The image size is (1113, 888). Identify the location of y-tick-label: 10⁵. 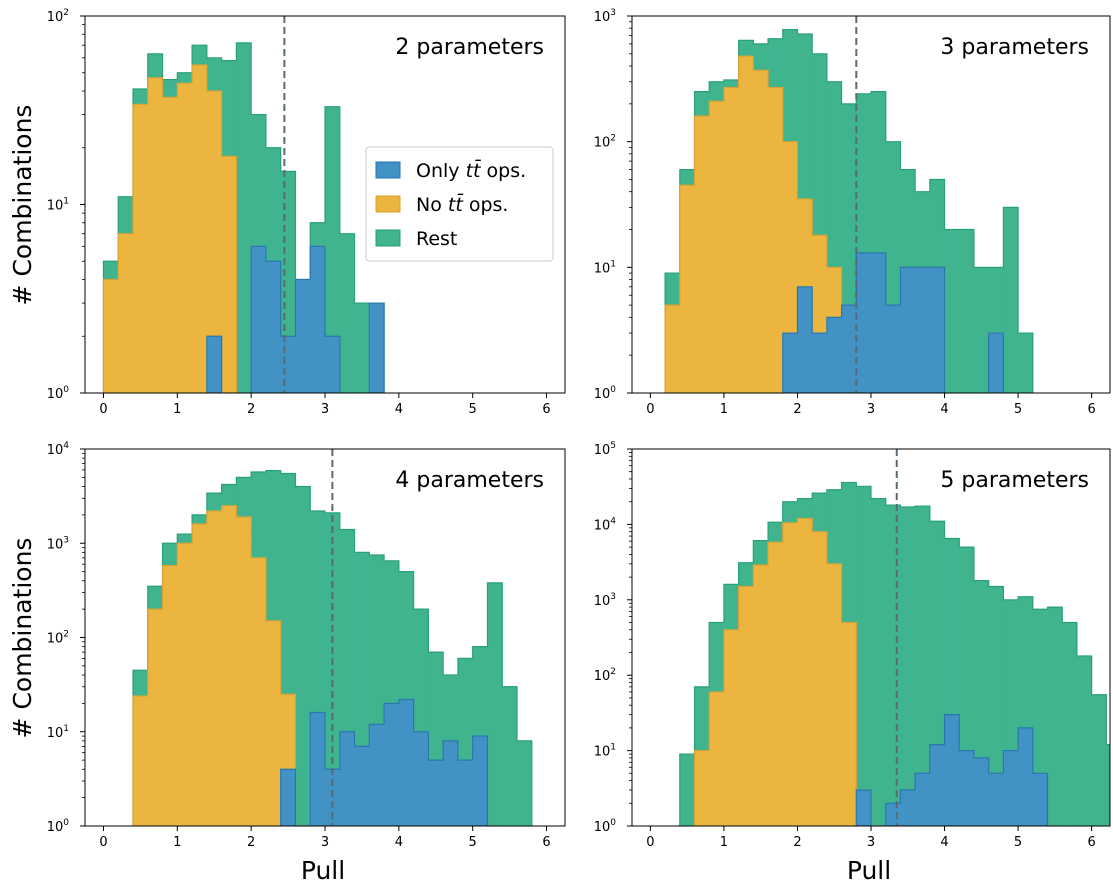
(605, 449).